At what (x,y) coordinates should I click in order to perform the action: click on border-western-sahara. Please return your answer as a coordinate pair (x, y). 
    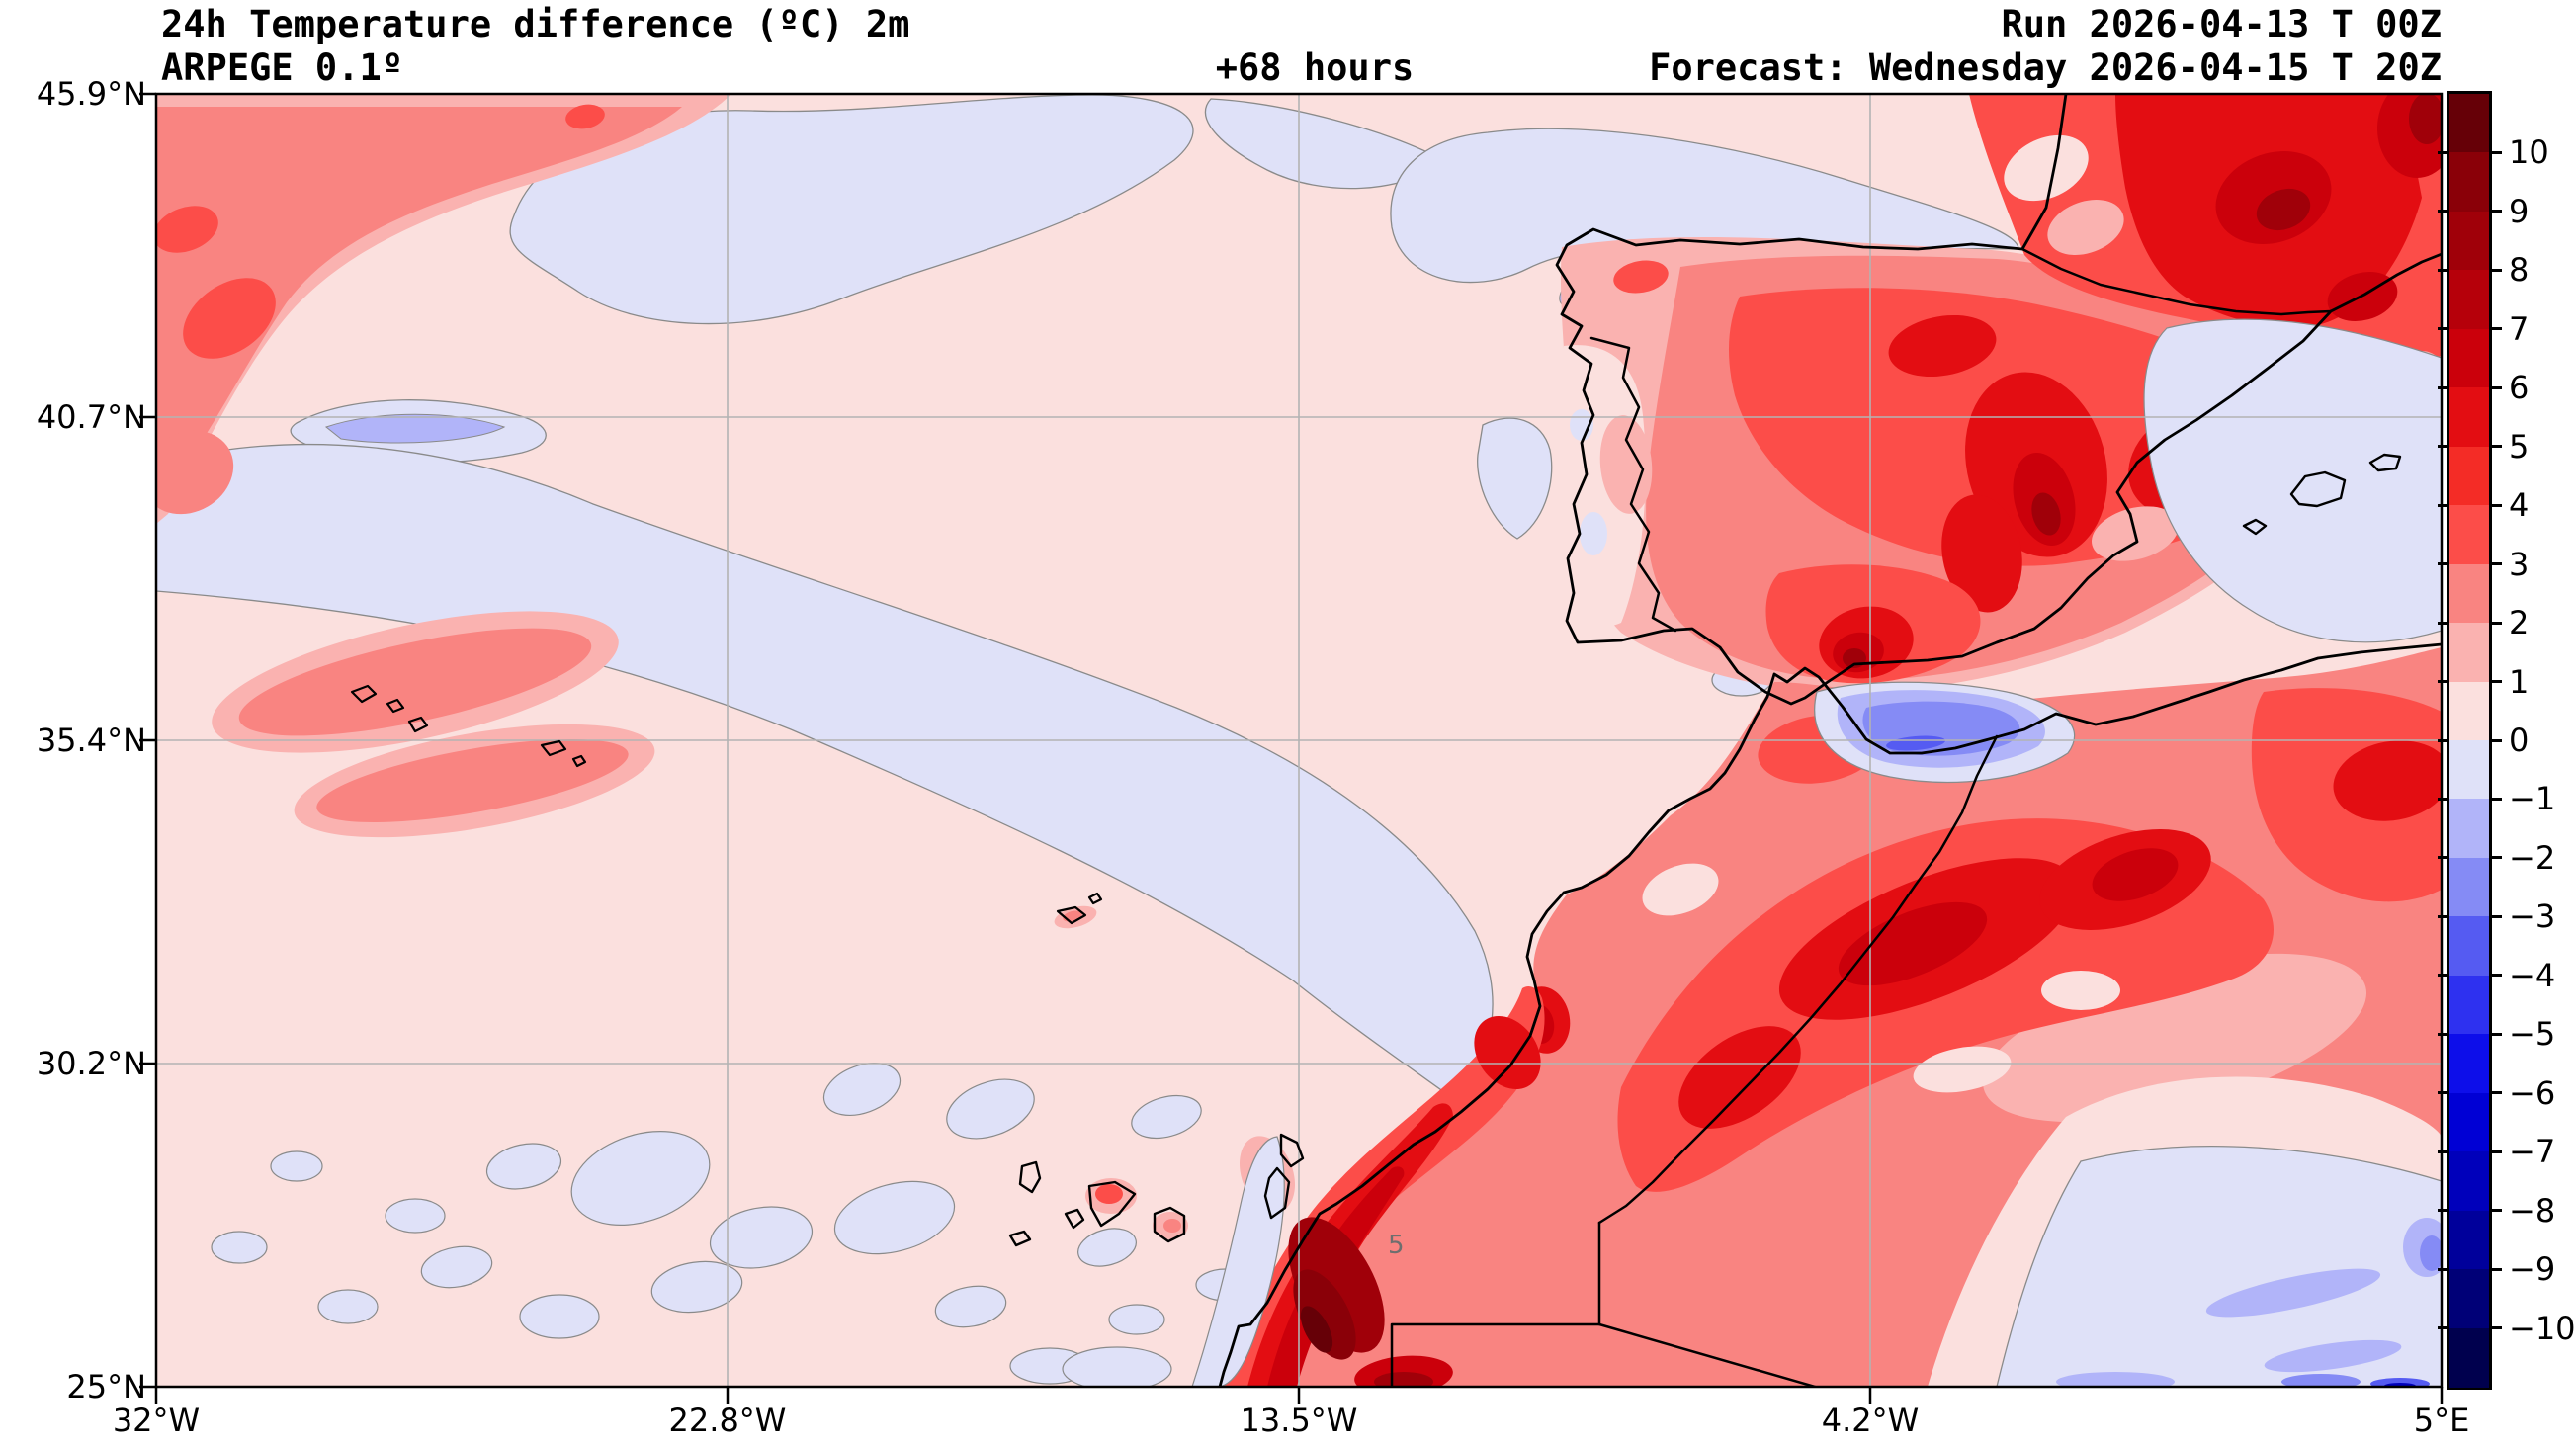
    Looking at the image, I should click on (1495, 1304).